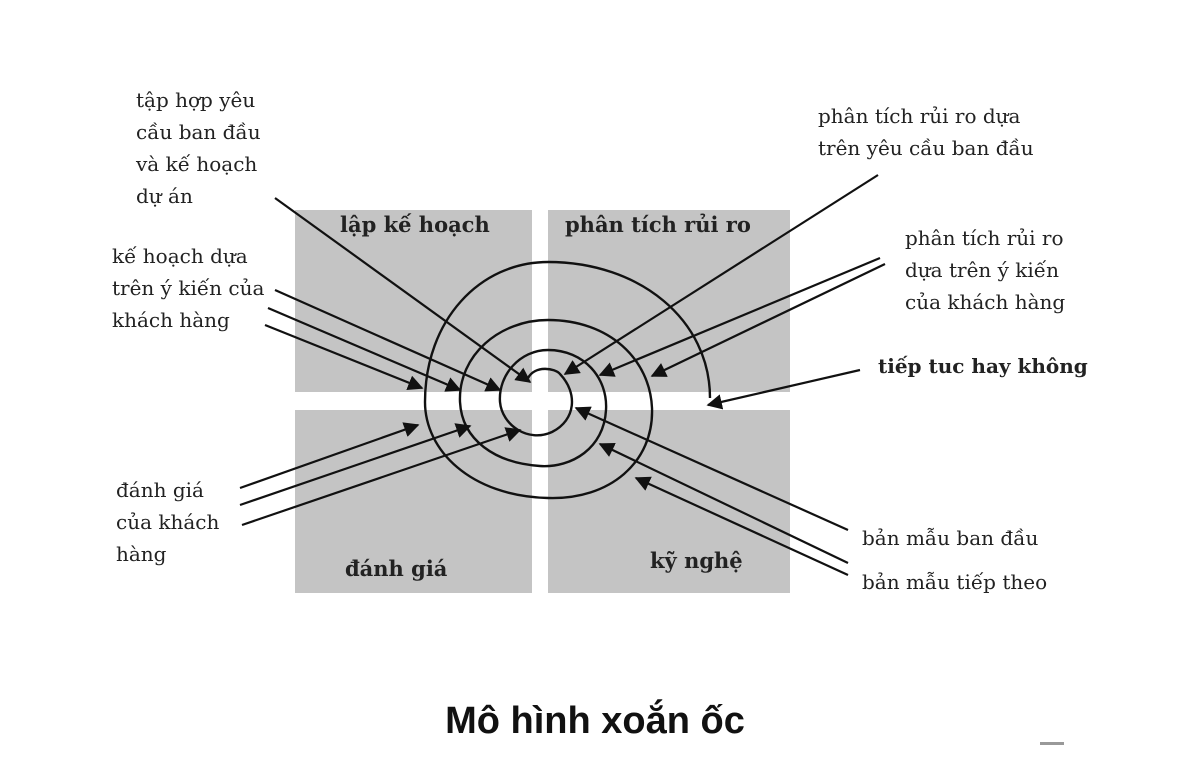  What do you see at coordinates (196, 100) in the screenshot?
I see `annotation-line: tập hợp yêu` at bounding box center [196, 100].